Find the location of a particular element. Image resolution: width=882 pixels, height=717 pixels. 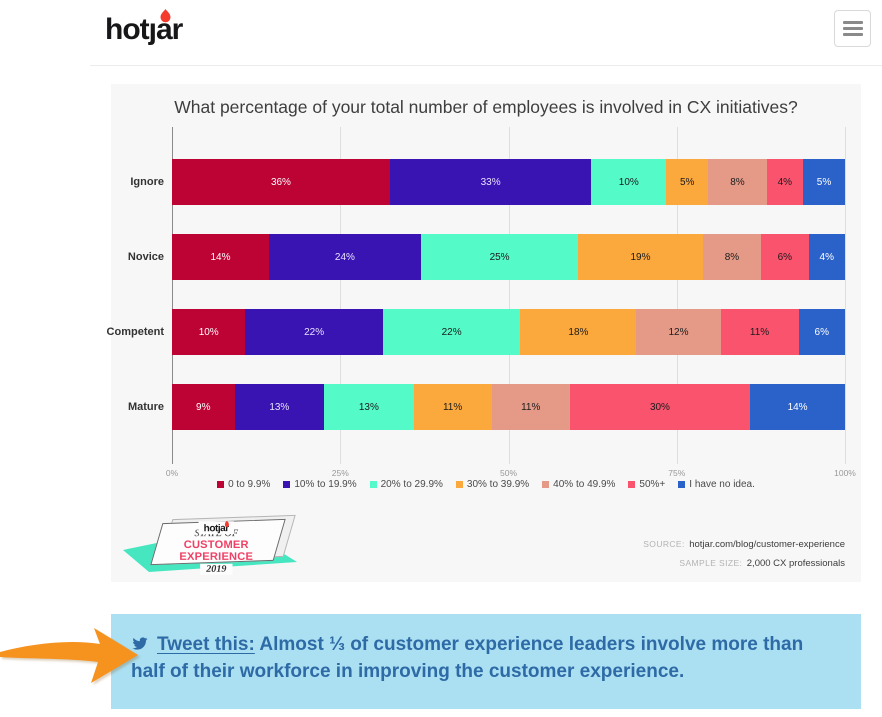

source-value: hotjar.com/blog/customer-experience is located at coordinates (767, 544).